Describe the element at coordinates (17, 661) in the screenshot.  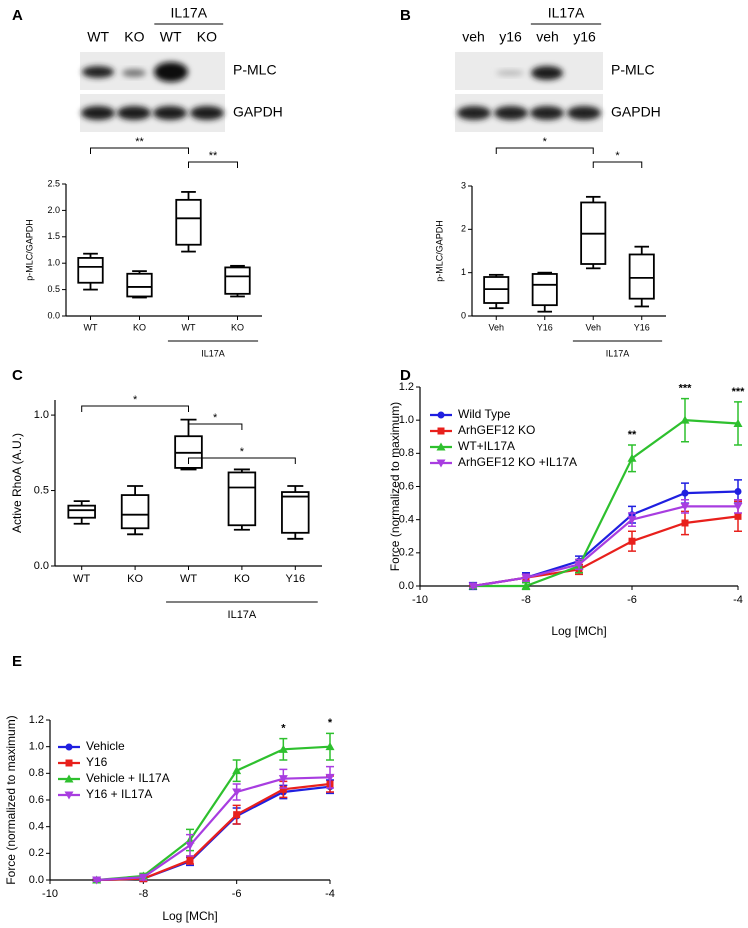
I see `panel-letter: E` at that location.